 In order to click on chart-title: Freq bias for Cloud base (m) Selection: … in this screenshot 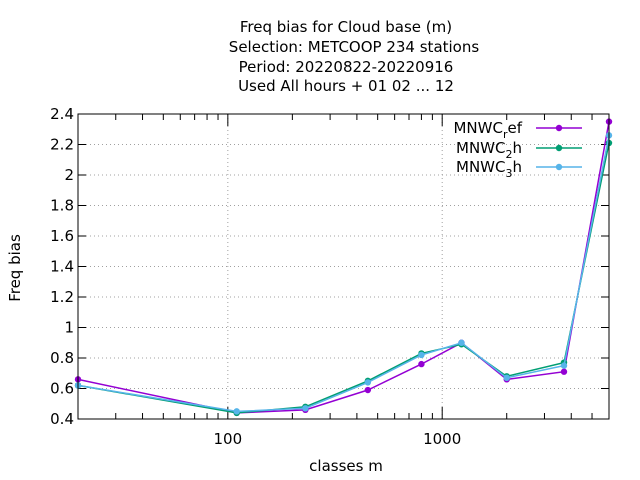, I will do `click(354, 56)`.